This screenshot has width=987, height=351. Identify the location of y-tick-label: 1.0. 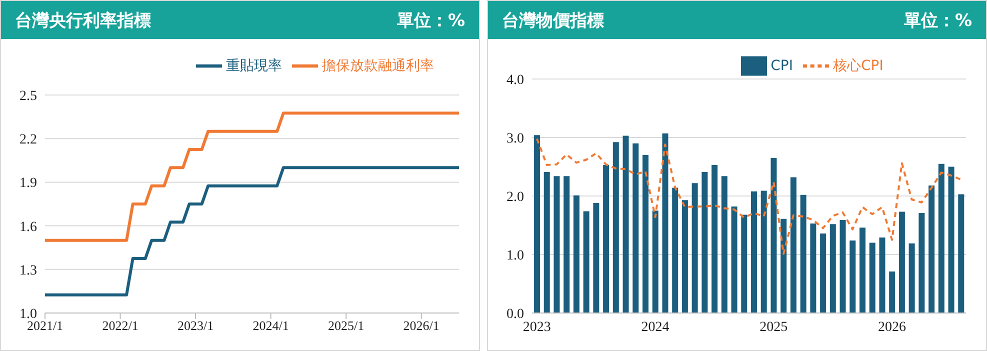
(515, 256).